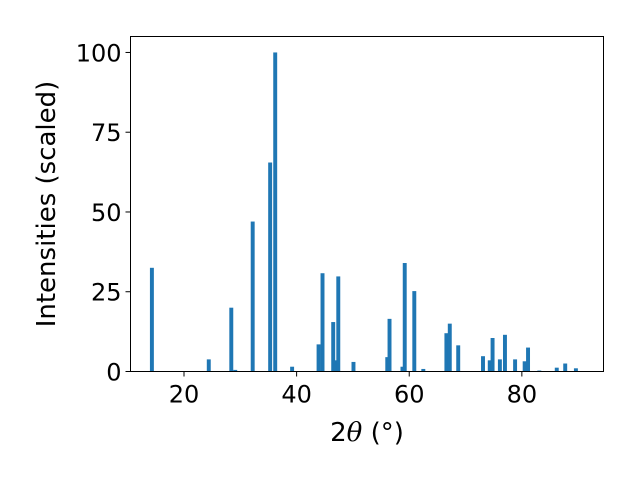  I want to click on y-tick-label: 0, so click(113, 373).